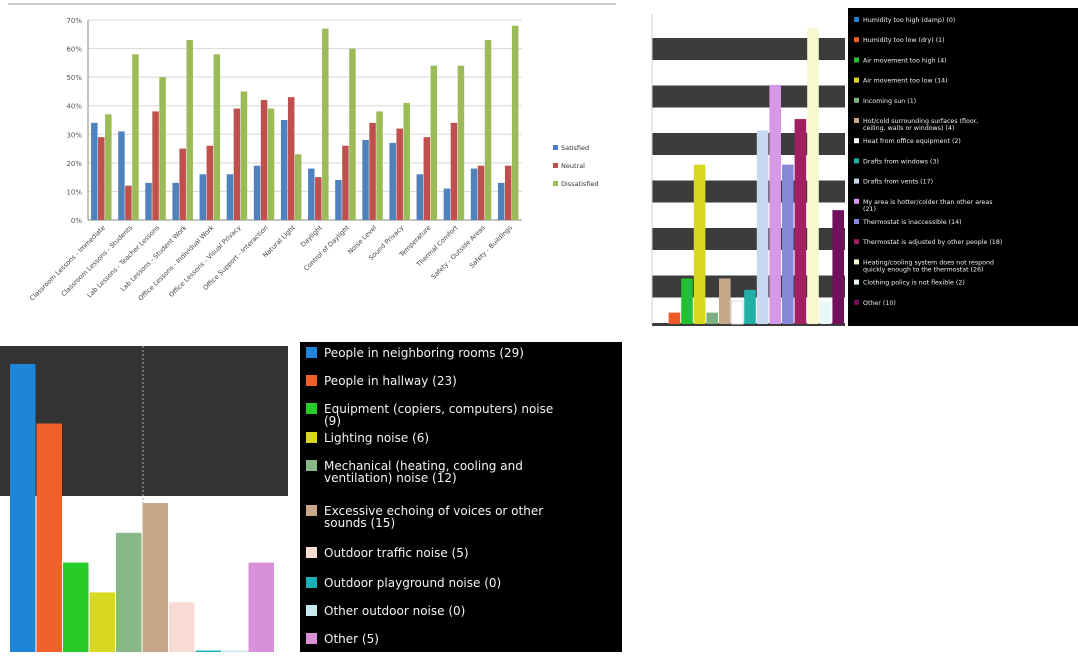 The image size is (1078, 666). Describe the element at coordinates (390, 478) in the screenshot. I see `legend-label: ventilation) noise (12)` at that location.